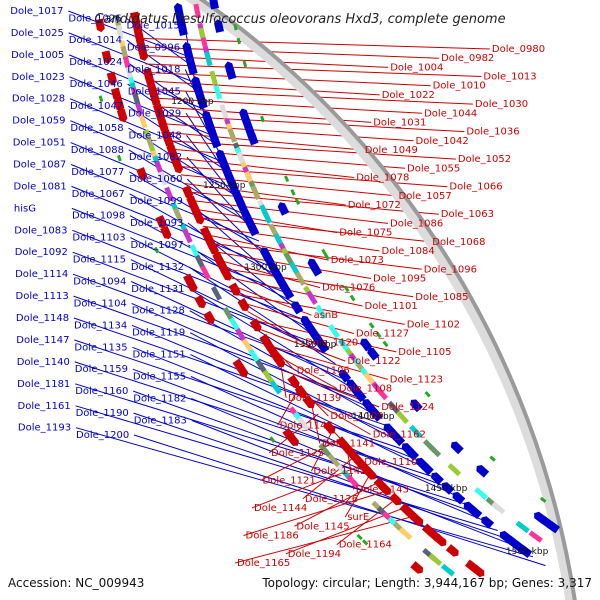 Image resolution: width=600 pixels, height=600 pixels. Describe the element at coordinates (357, 260) in the screenshot. I see `gene-label-right: Dole_1073` at that location.